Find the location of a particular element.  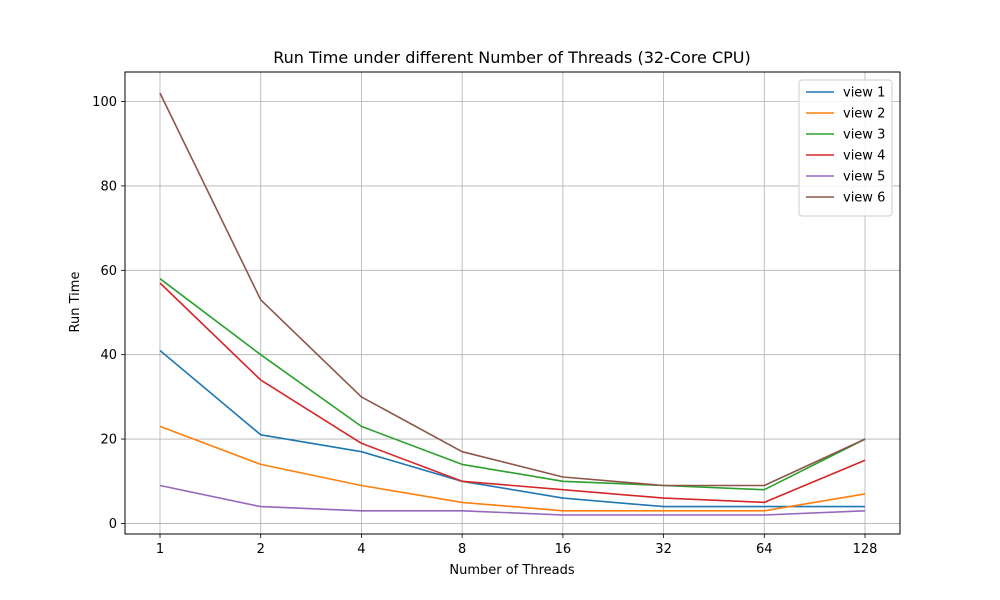

legend-label: view 2 is located at coordinates (864, 114).